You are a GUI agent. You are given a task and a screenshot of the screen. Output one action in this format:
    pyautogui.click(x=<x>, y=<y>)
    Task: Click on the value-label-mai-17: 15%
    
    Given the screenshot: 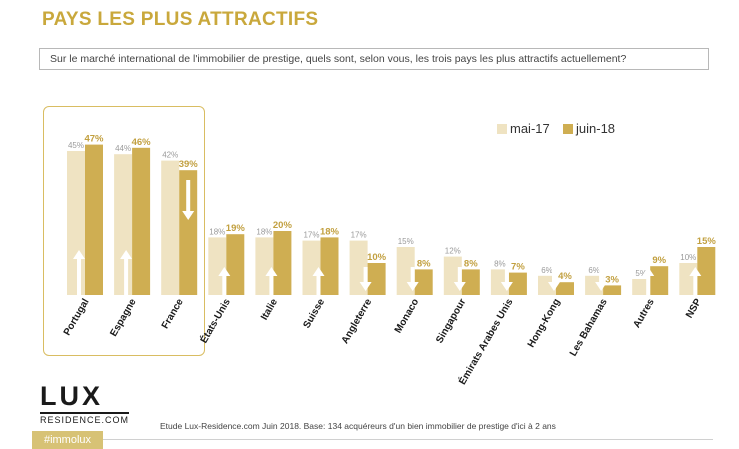 What is the action you would take?
    pyautogui.click(x=406, y=241)
    